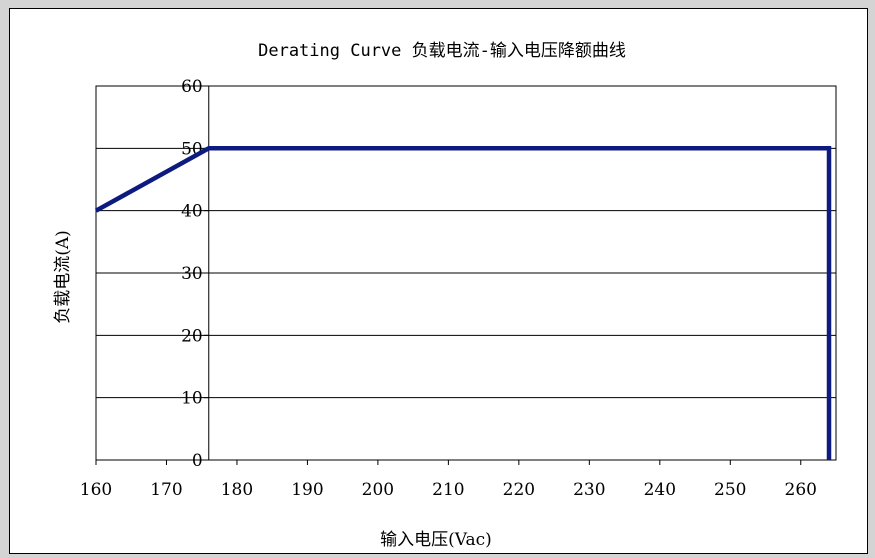 The height and width of the screenshot is (558, 875). Describe the element at coordinates (192, 87) in the screenshot. I see `y-tick-label: 60` at that location.